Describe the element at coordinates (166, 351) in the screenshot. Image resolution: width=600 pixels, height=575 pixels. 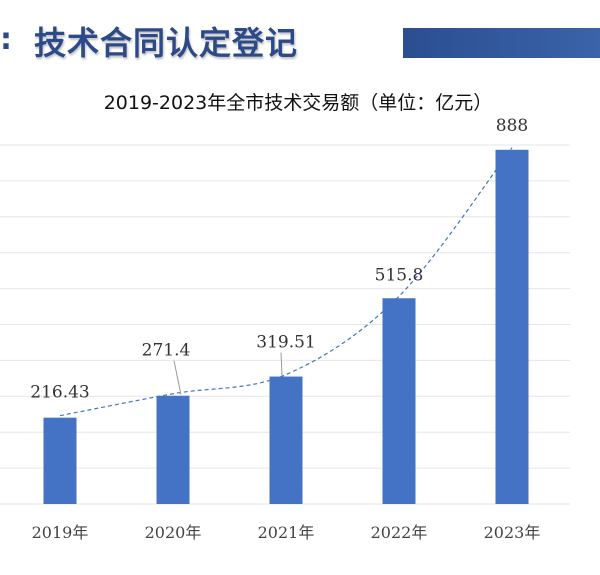
I see `data-label-2020年: 271.4` at that location.